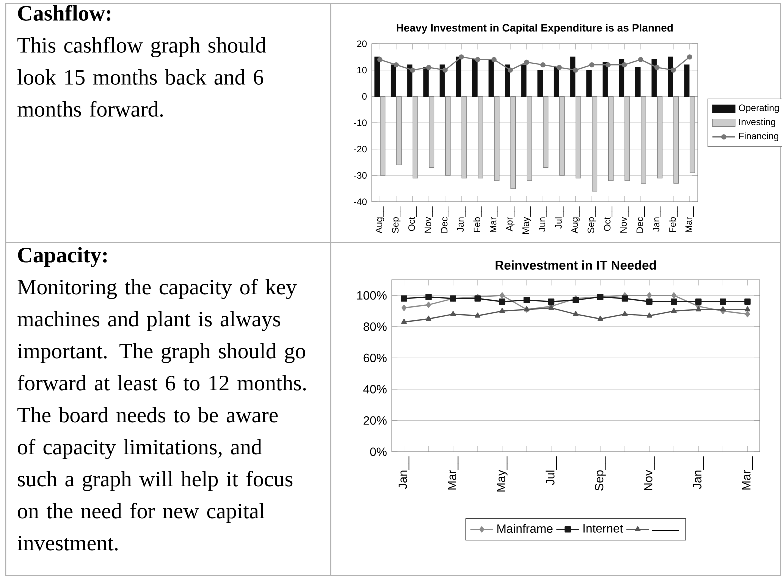 Image resolution: width=782 pixels, height=576 pixels. Describe the element at coordinates (360, 202) in the screenshot. I see `y-tick-label: -40` at that location.